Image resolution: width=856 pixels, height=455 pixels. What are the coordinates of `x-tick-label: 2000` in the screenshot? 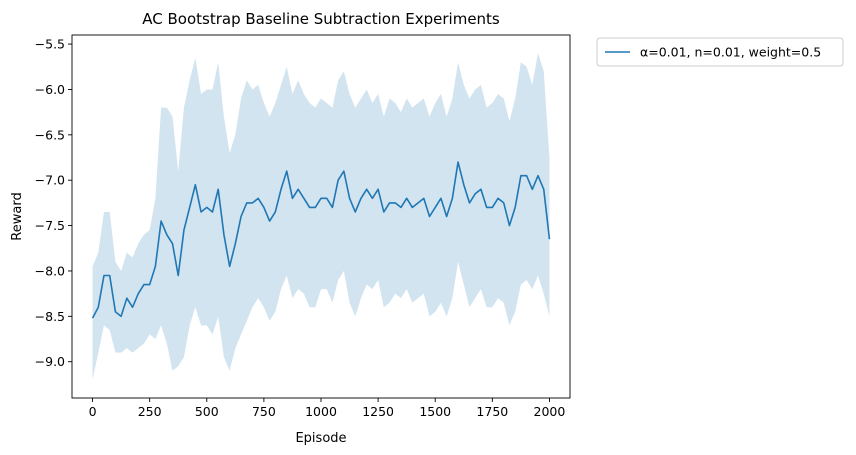 It's located at (550, 411).